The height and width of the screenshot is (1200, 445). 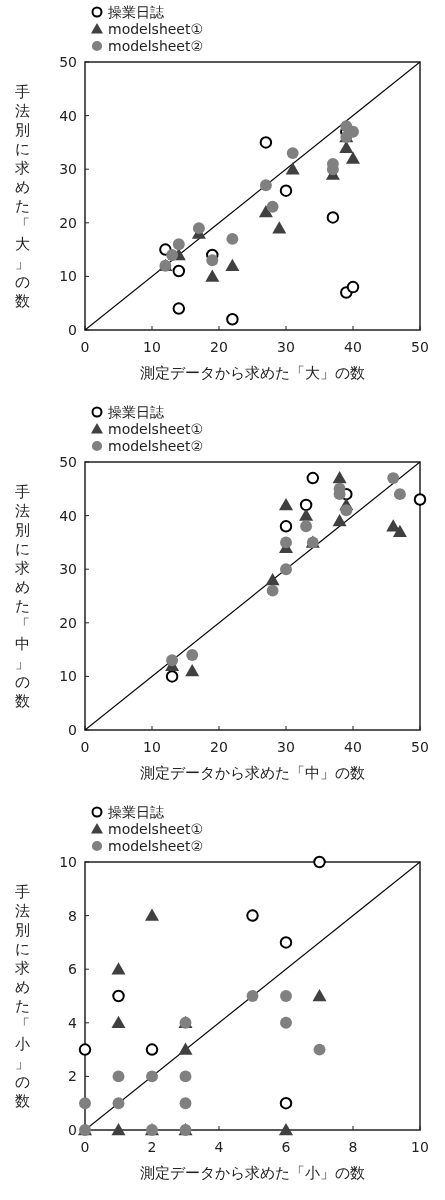 What do you see at coordinates (73, 969) in the screenshot?
I see `y-tick-label: 6` at bounding box center [73, 969].